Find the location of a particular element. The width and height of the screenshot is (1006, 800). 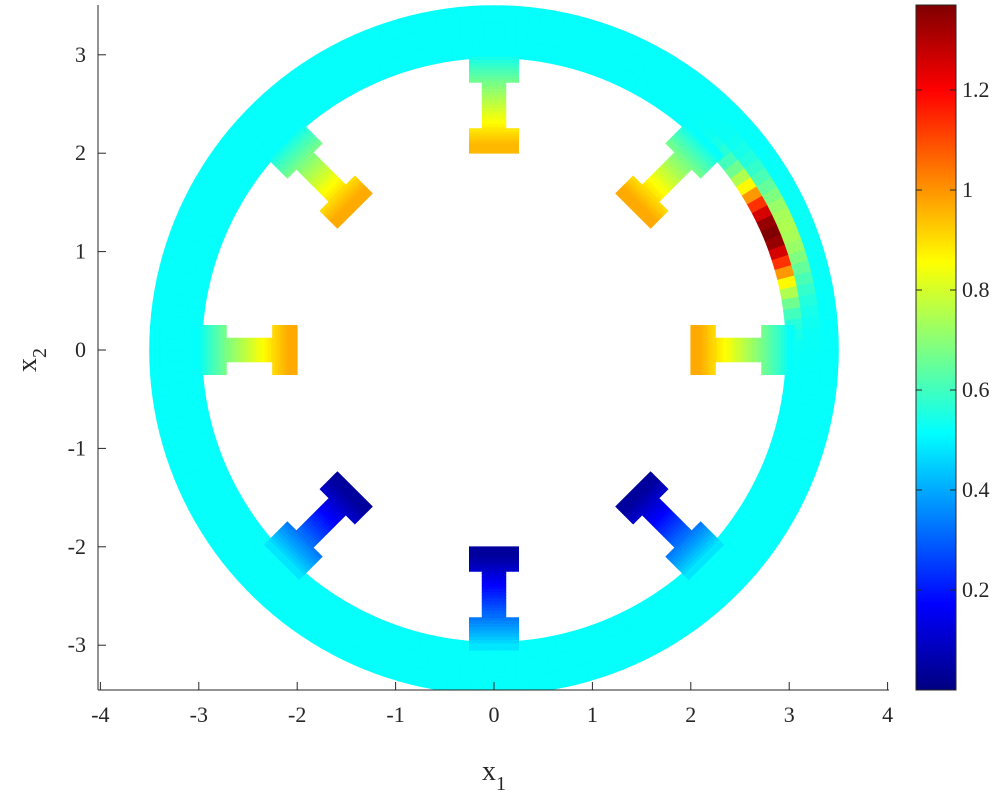

y-tick-label: -2 is located at coordinates (77, 546).